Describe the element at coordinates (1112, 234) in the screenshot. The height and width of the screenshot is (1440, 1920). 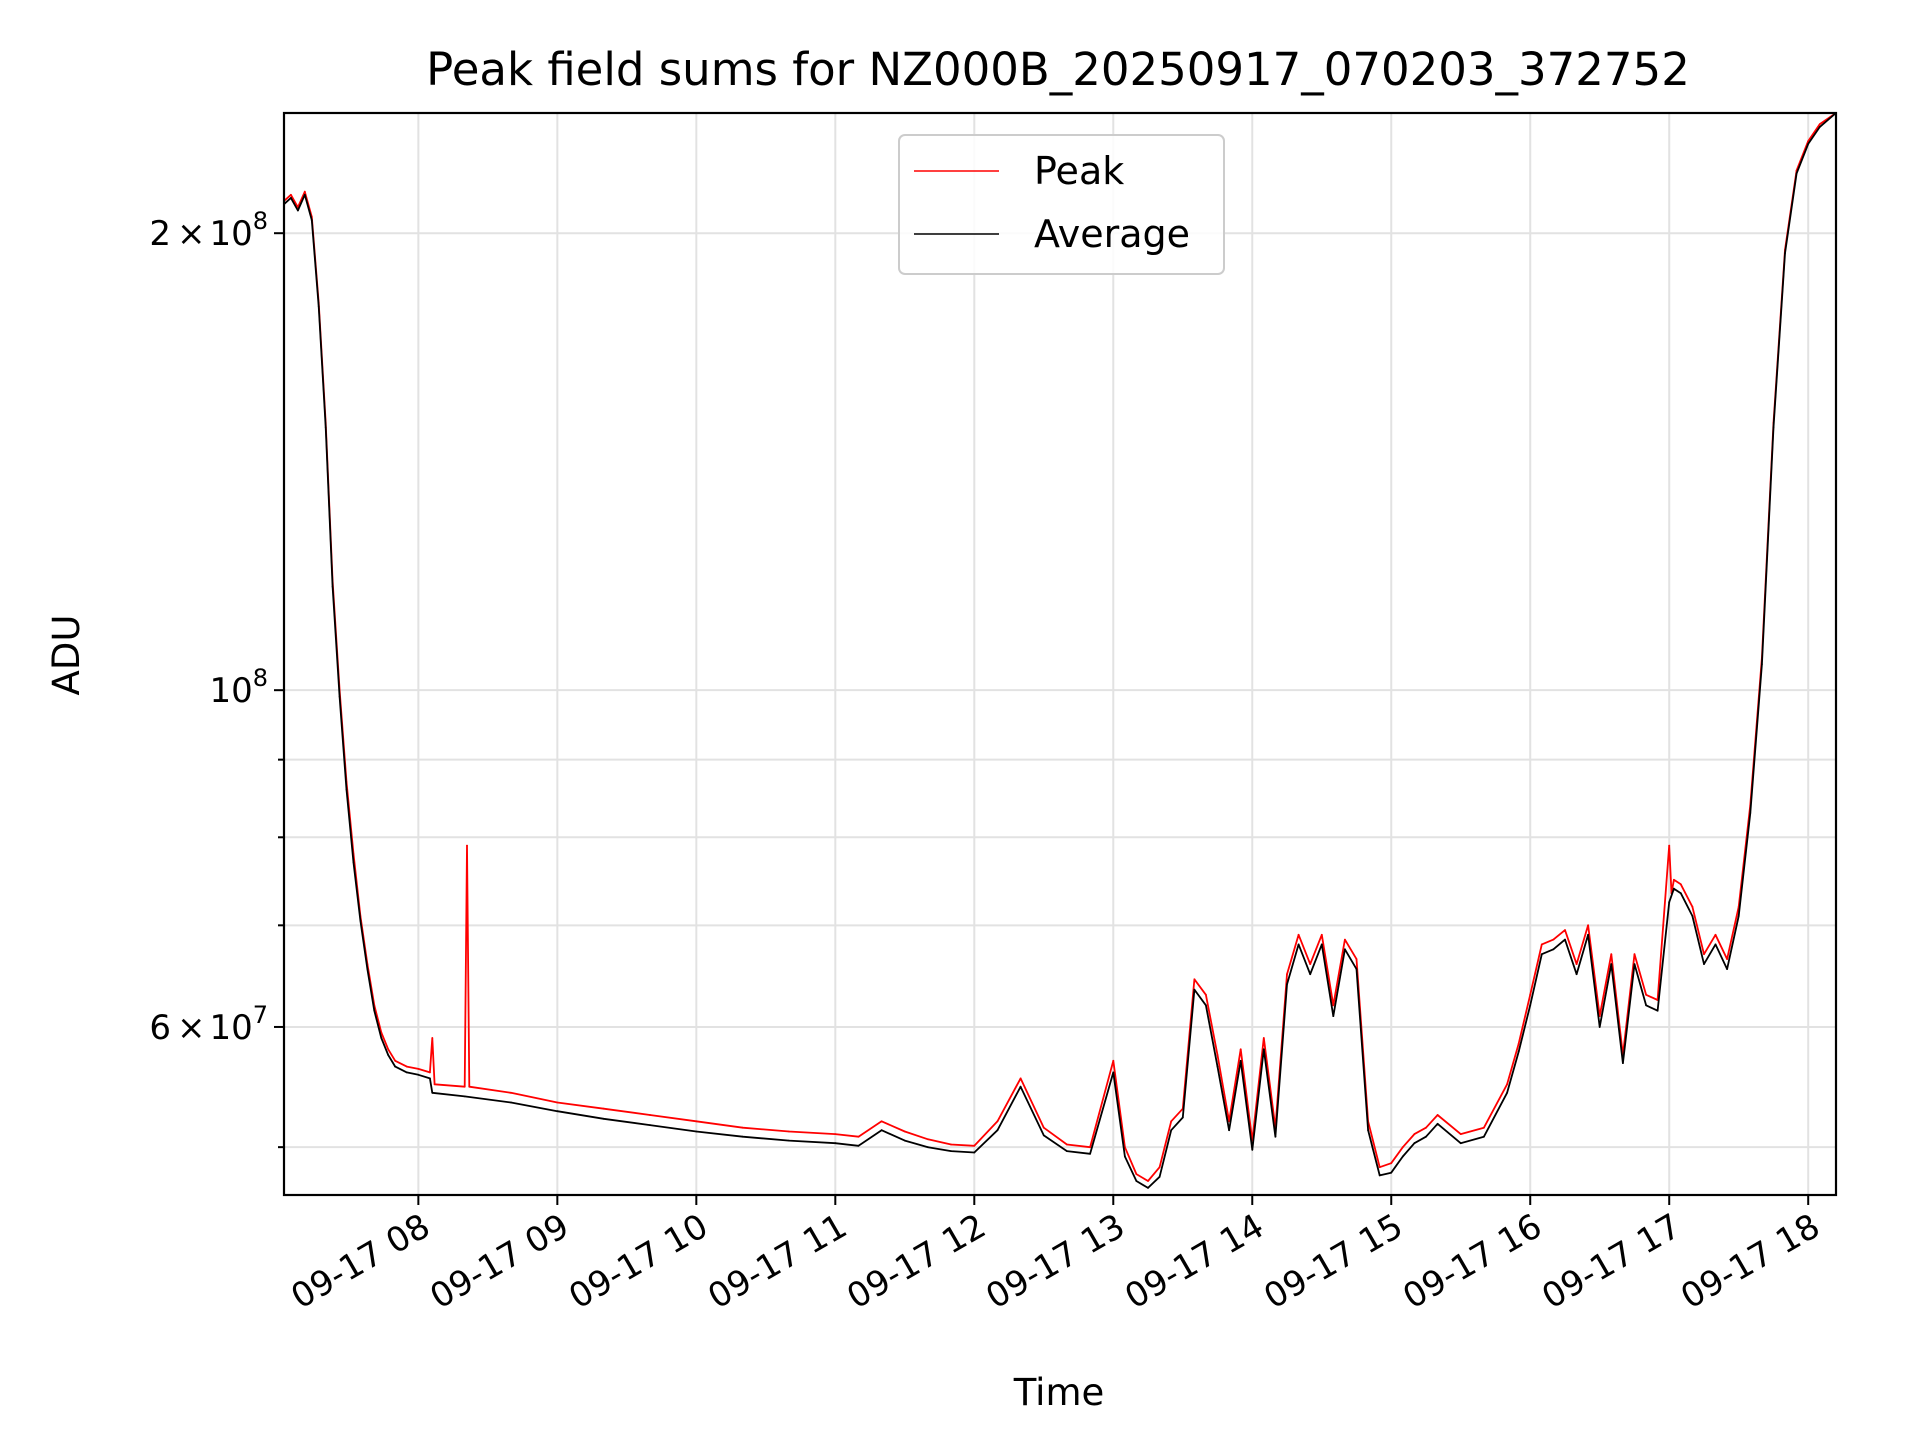
I see `legend-label-average: Average` at that location.